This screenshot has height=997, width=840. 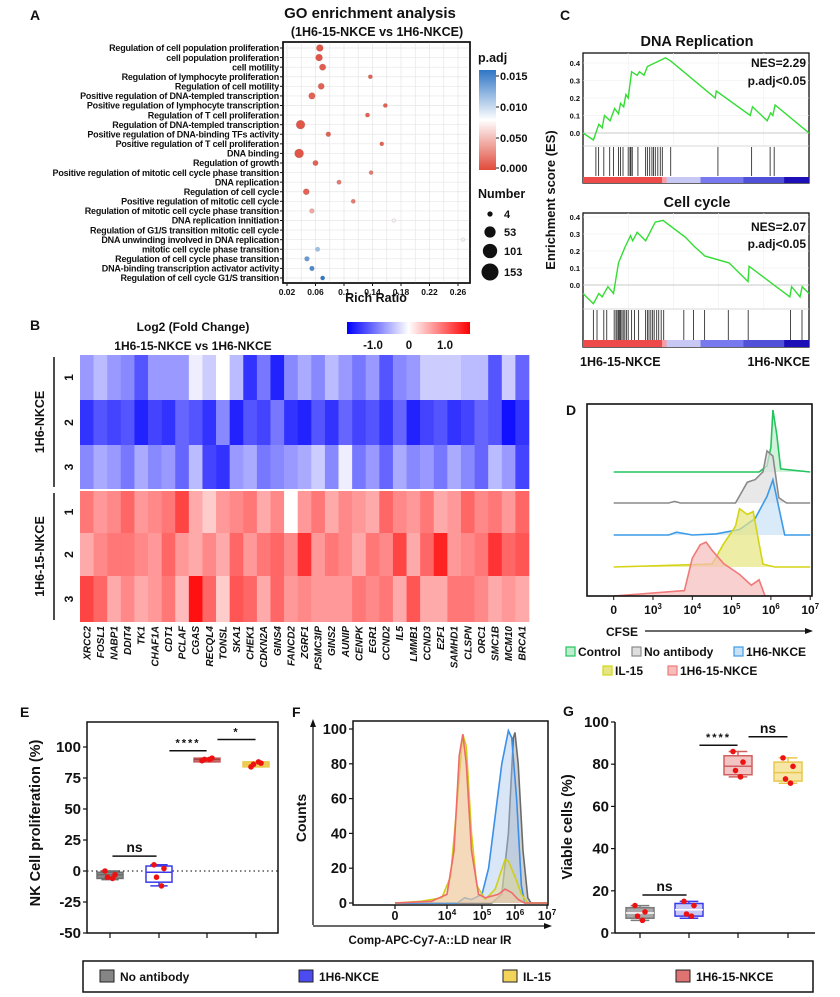 What do you see at coordinates (24, 712) in the screenshot?
I see `panel-label-e: E` at bounding box center [24, 712].